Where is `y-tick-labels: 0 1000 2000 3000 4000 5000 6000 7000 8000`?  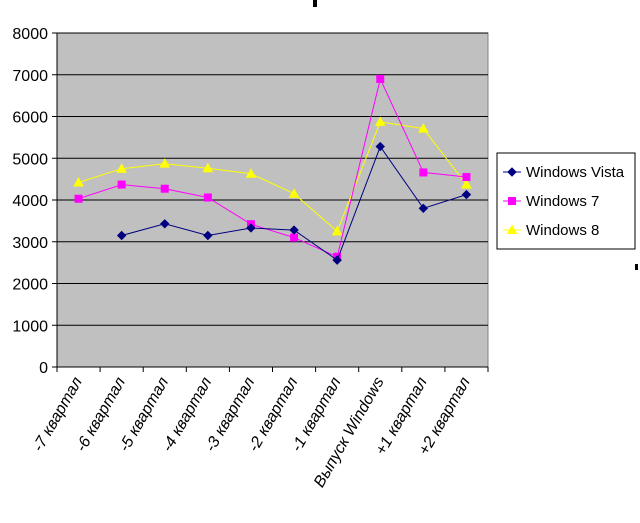 y-tick-labels: 0 1000 2000 3000 4000 5000 6000 7000 8000 is located at coordinates (30, 201).